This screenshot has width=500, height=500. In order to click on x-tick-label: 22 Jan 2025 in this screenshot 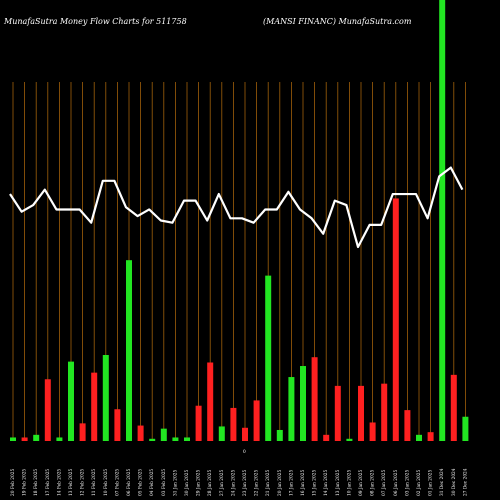, I will do `click(257, 483)`.